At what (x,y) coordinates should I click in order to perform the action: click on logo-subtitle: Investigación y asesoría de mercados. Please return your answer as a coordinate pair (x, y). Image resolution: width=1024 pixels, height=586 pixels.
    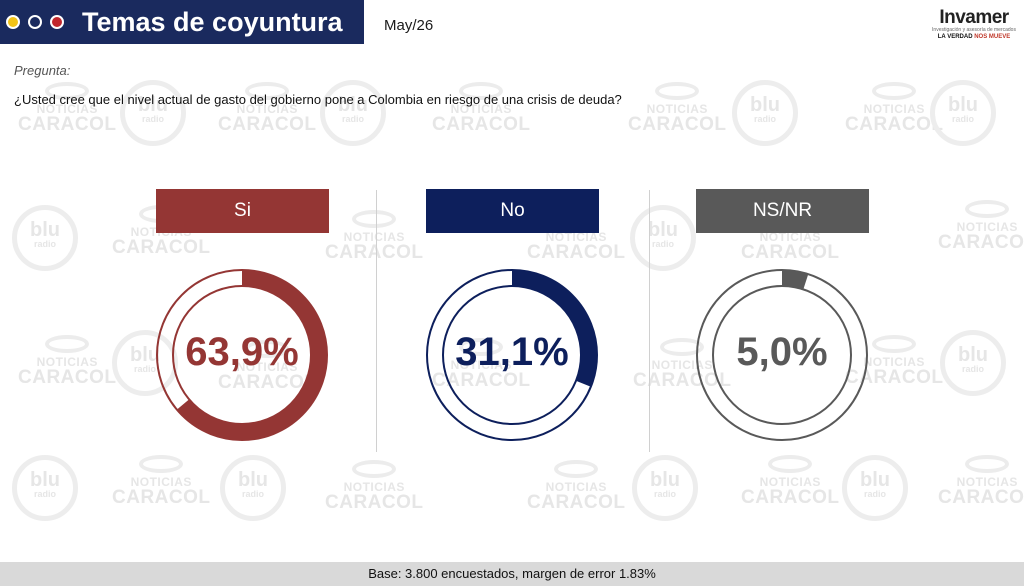
    Looking at the image, I should click on (974, 30).